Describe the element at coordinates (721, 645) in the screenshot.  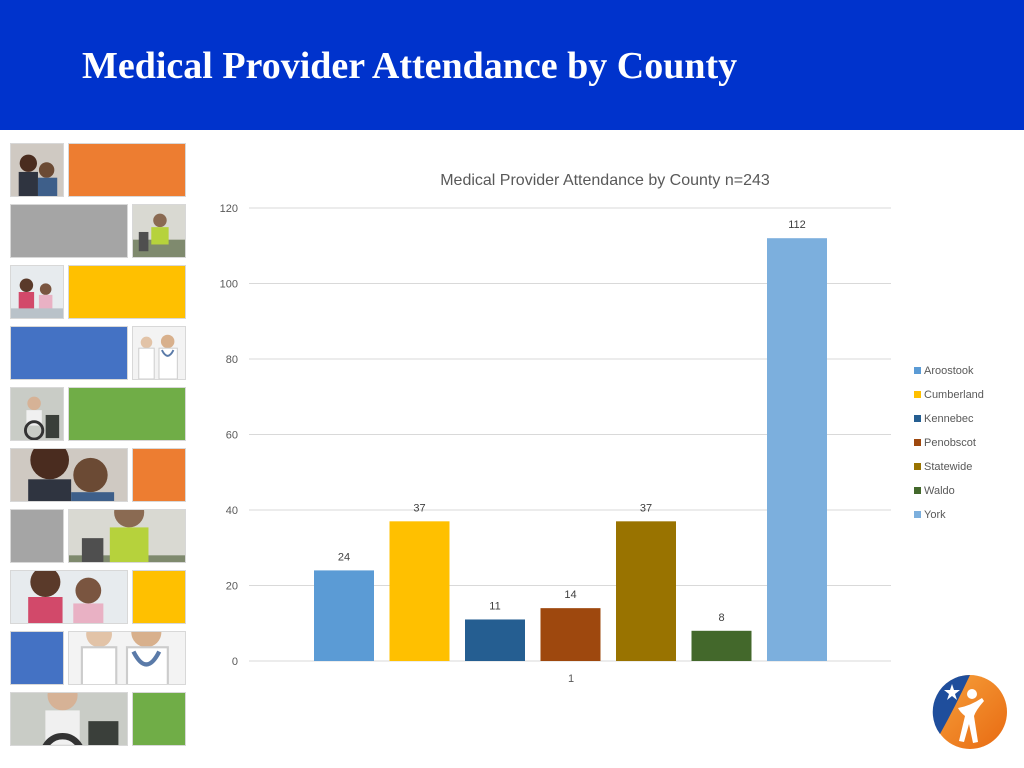
I see `bar-waldo` at that location.